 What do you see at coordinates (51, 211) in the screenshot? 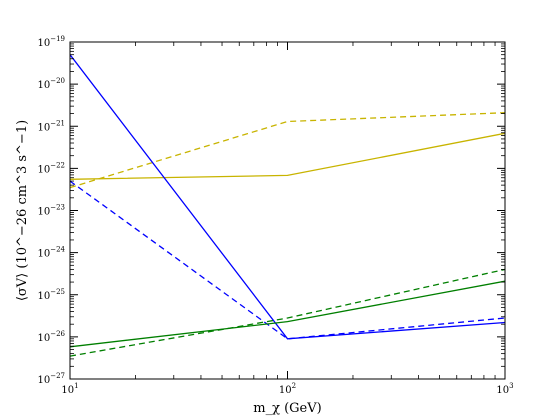
I see `y-tick-label: 10−23` at bounding box center [51, 211].